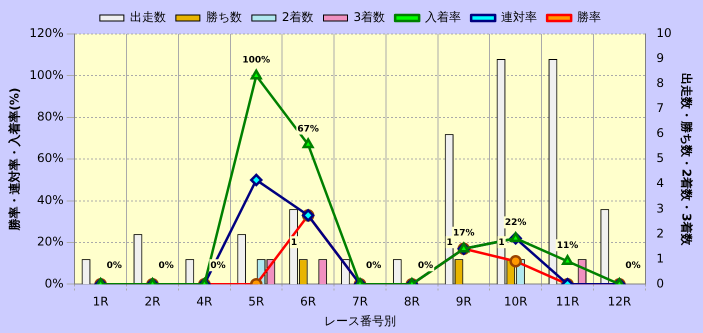 Image resolution: width=703 pixels, height=333 pixels. What do you see at coordinates (148, 17) in the screenshot?
I see `legend-label: 出走数` at bounding box center [148, 17].